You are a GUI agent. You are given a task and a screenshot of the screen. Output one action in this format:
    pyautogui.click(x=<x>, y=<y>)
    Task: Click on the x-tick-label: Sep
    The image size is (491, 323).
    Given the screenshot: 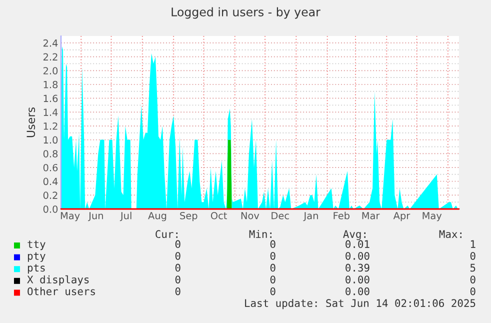 What is the action you would take?
    pyautogui.click(x=189, y=217)
    